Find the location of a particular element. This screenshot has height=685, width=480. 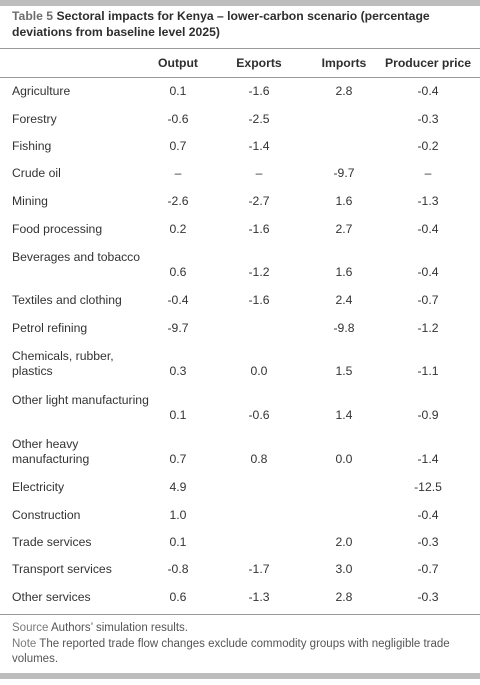

output-cell: 4.9 is located at coordinates (178, 487).